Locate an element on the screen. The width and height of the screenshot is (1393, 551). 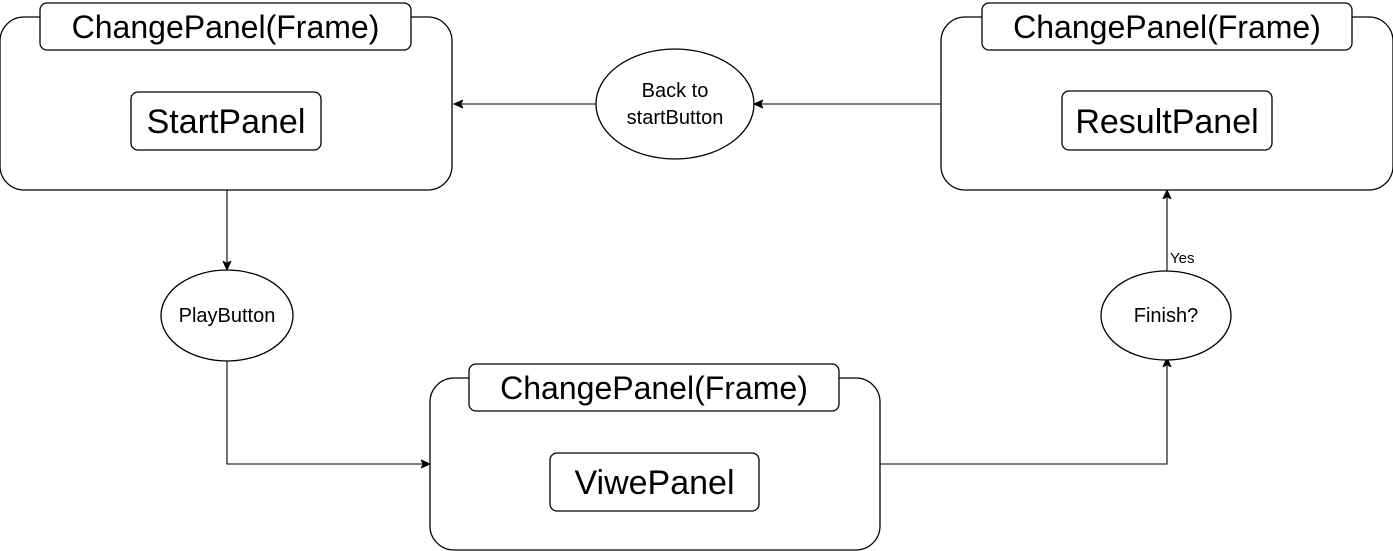
node-finish: Finish? is located at coordinates (1166, 315).